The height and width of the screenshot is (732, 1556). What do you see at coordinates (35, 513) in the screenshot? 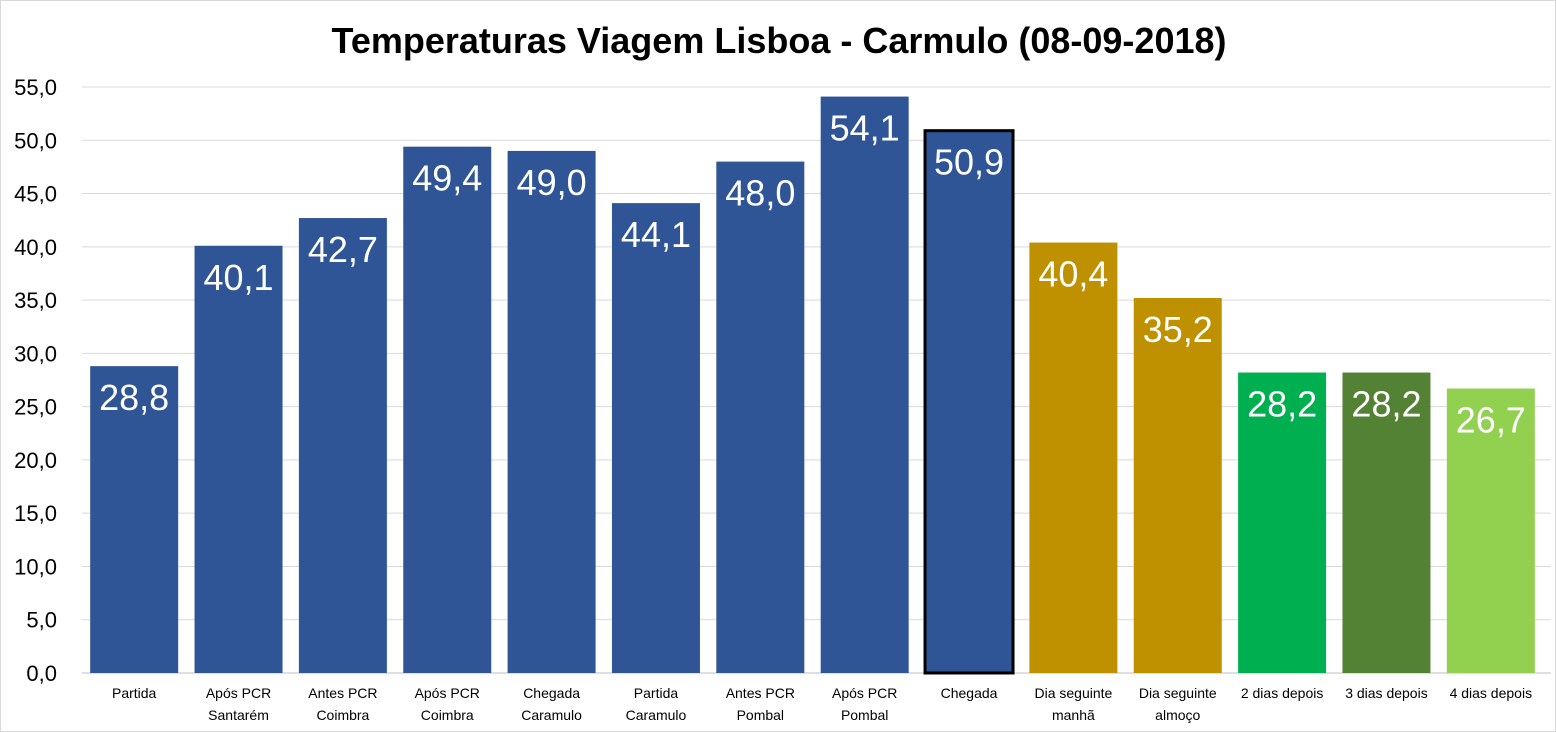
I see `y-tick-label: 15,0` at bounding box center [35, 513].